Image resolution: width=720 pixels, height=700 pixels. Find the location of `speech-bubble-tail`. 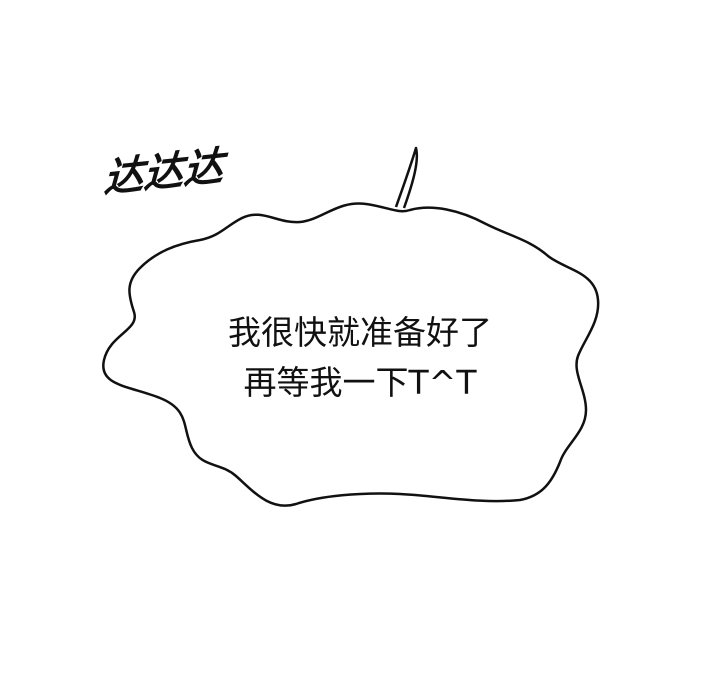

speech-bubble-tail is located at coordinates (406, 177).